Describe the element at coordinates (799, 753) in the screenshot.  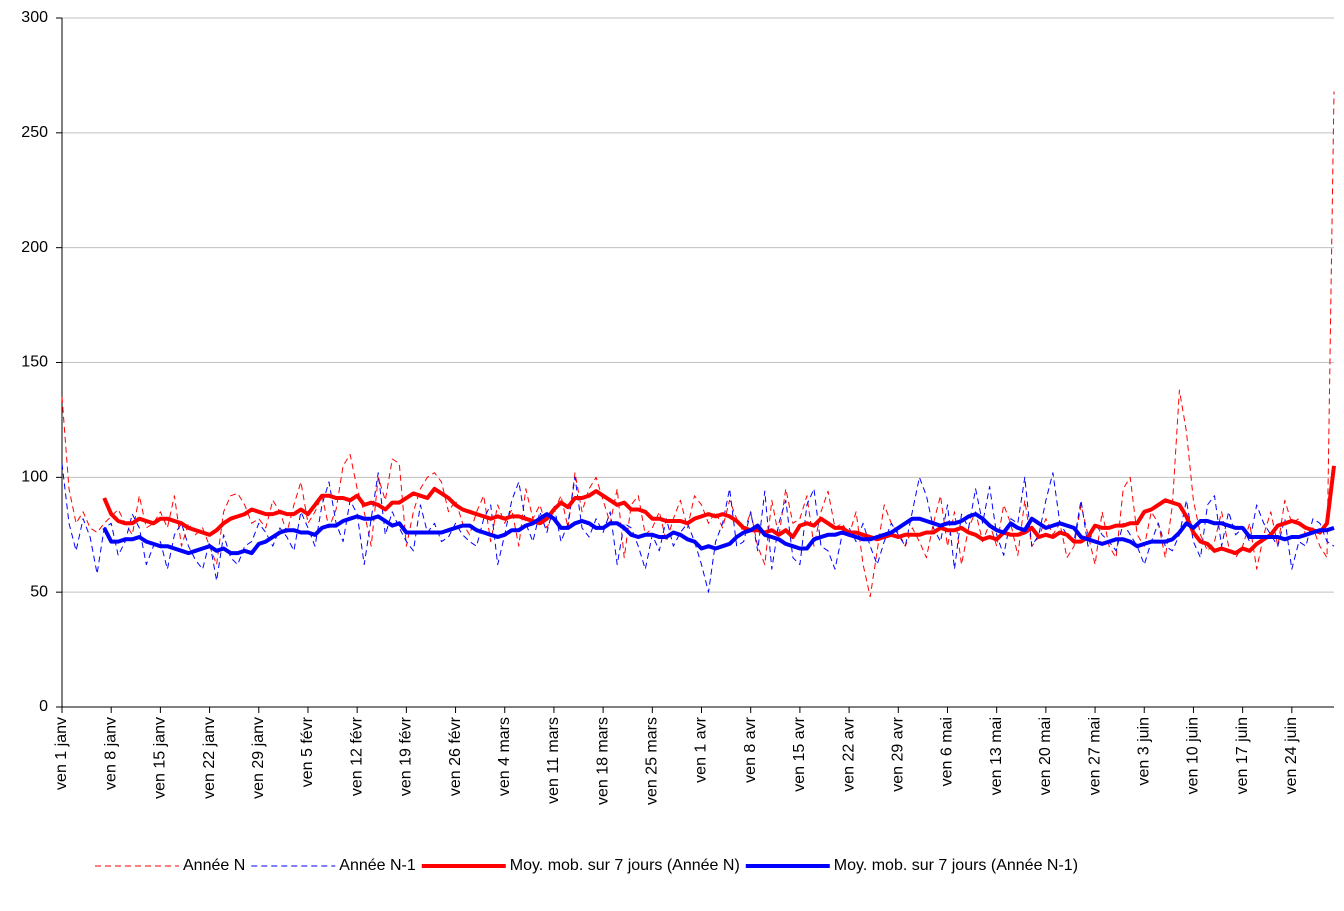
I see `x-tick-label: ven 15 avr` at that location.